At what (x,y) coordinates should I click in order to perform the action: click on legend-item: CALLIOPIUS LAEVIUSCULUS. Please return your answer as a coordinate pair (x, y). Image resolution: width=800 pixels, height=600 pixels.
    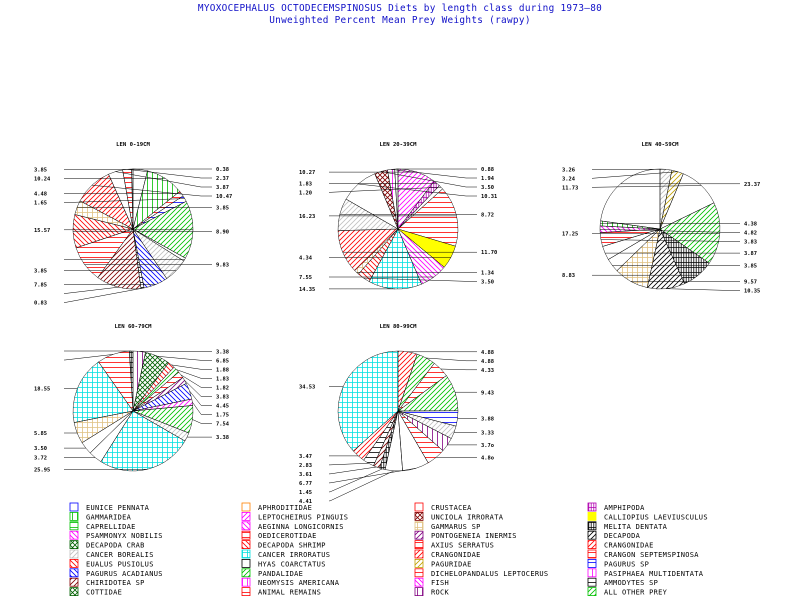
    Looking at the image, I should click on (647, 516).